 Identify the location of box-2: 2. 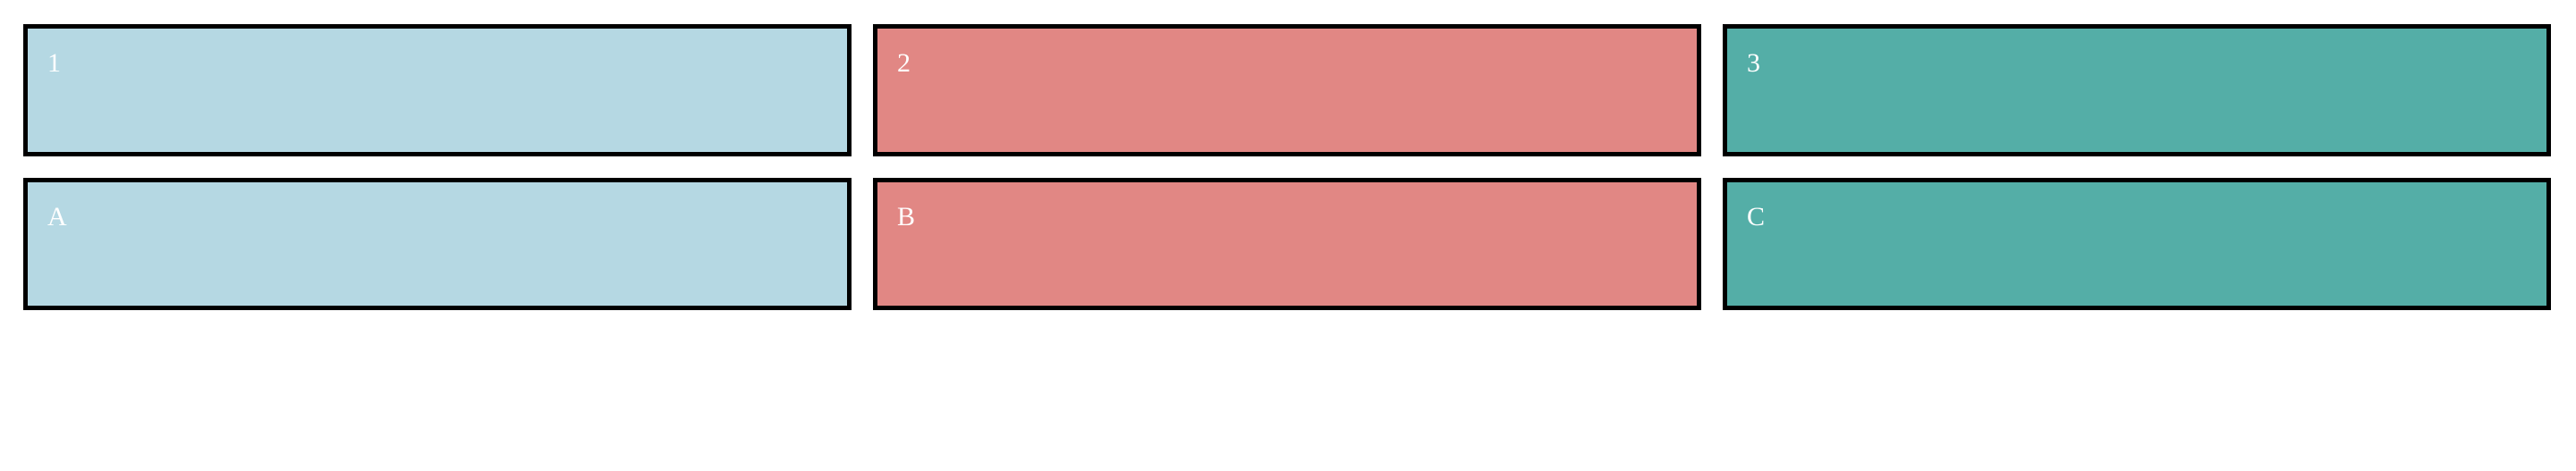
(1287, 90).